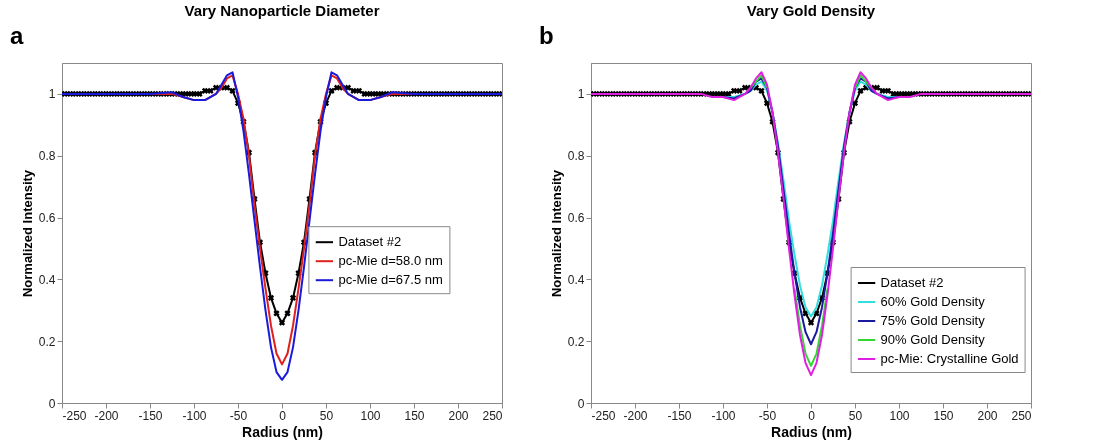 The height and width of the screenshot is (440, 1102). What do you see at coordinates (282, 10) in the screenshot?
I see `chart-title: Vary Nanoparticle Diameter` at bounding box center [282, 10].